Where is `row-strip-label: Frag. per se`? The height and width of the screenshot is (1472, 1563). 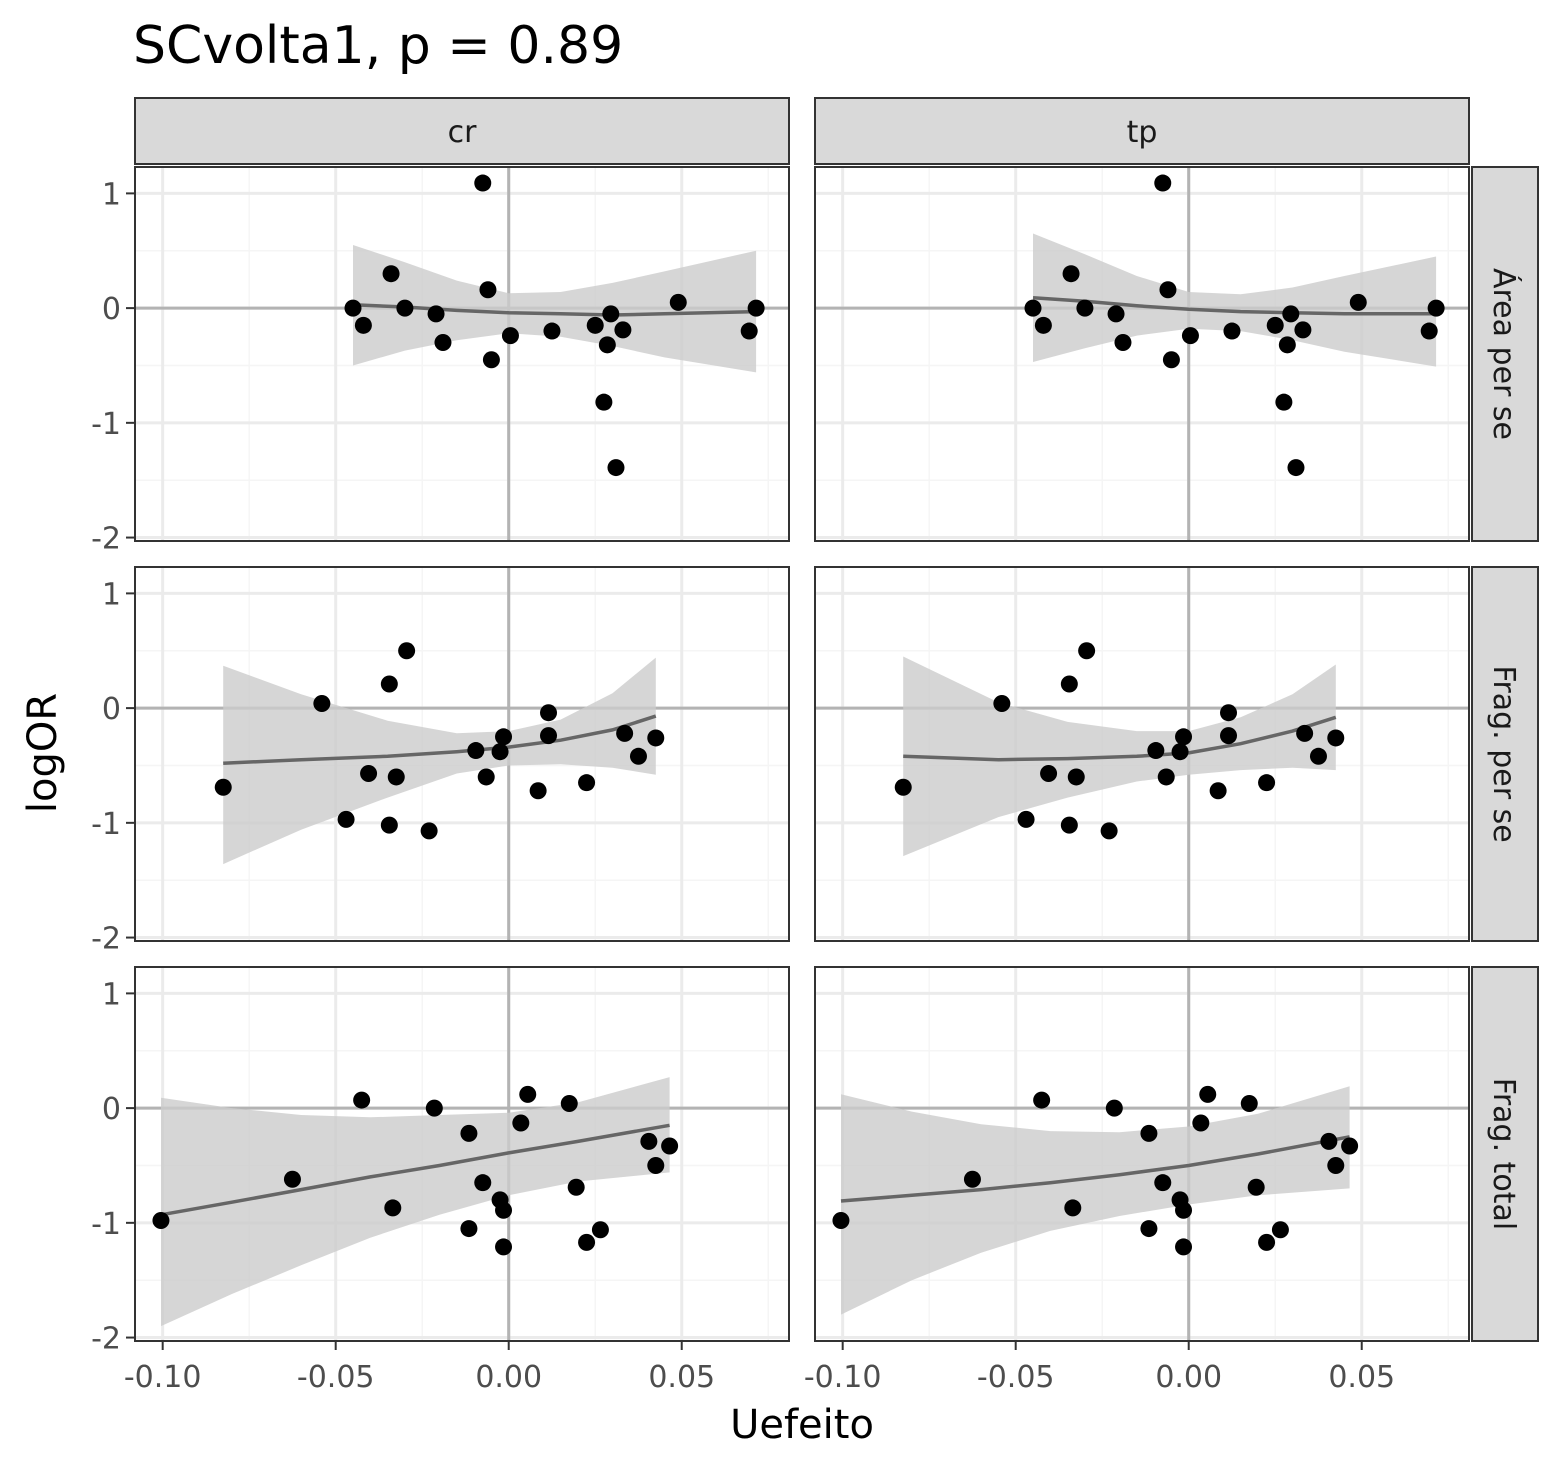
row-strip-label: Frag. per se is located at coordinates (1503, 753).